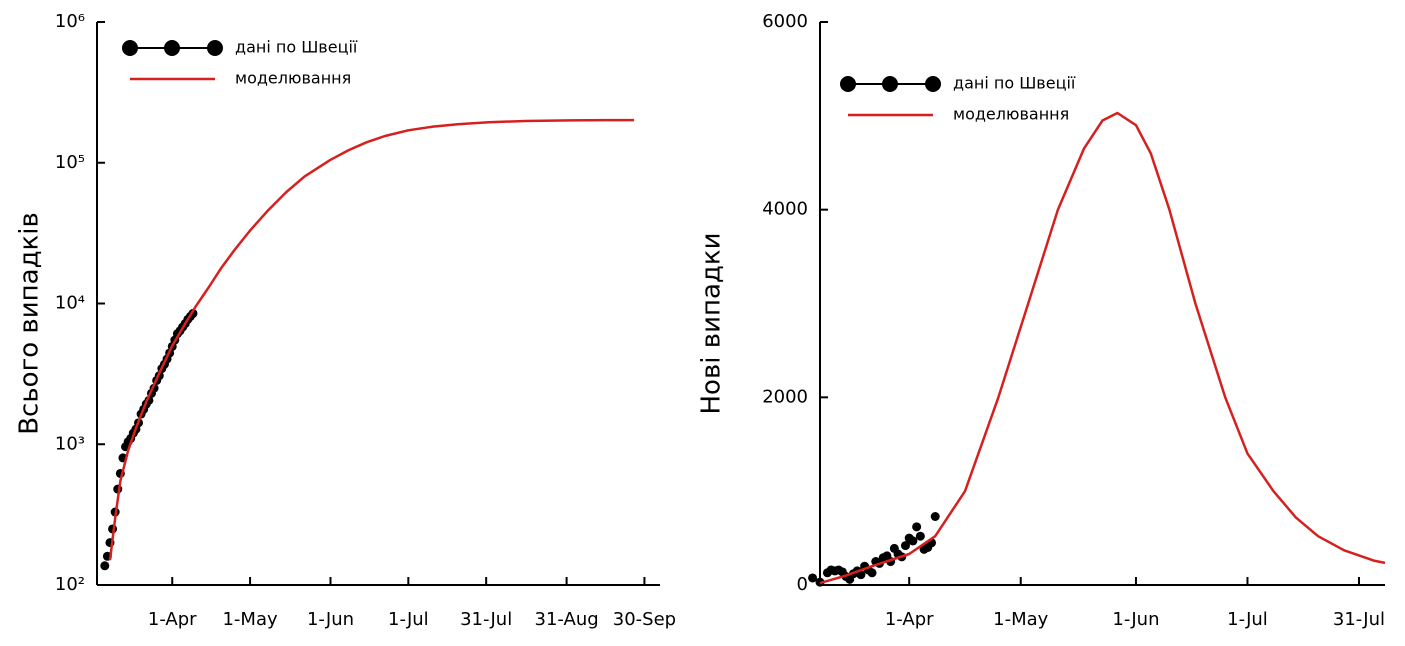  What do you see at coordinates (30, 323) in the screenshot?
I see `y-axis-title: Всього випадків` at bounding box center [30, 323].